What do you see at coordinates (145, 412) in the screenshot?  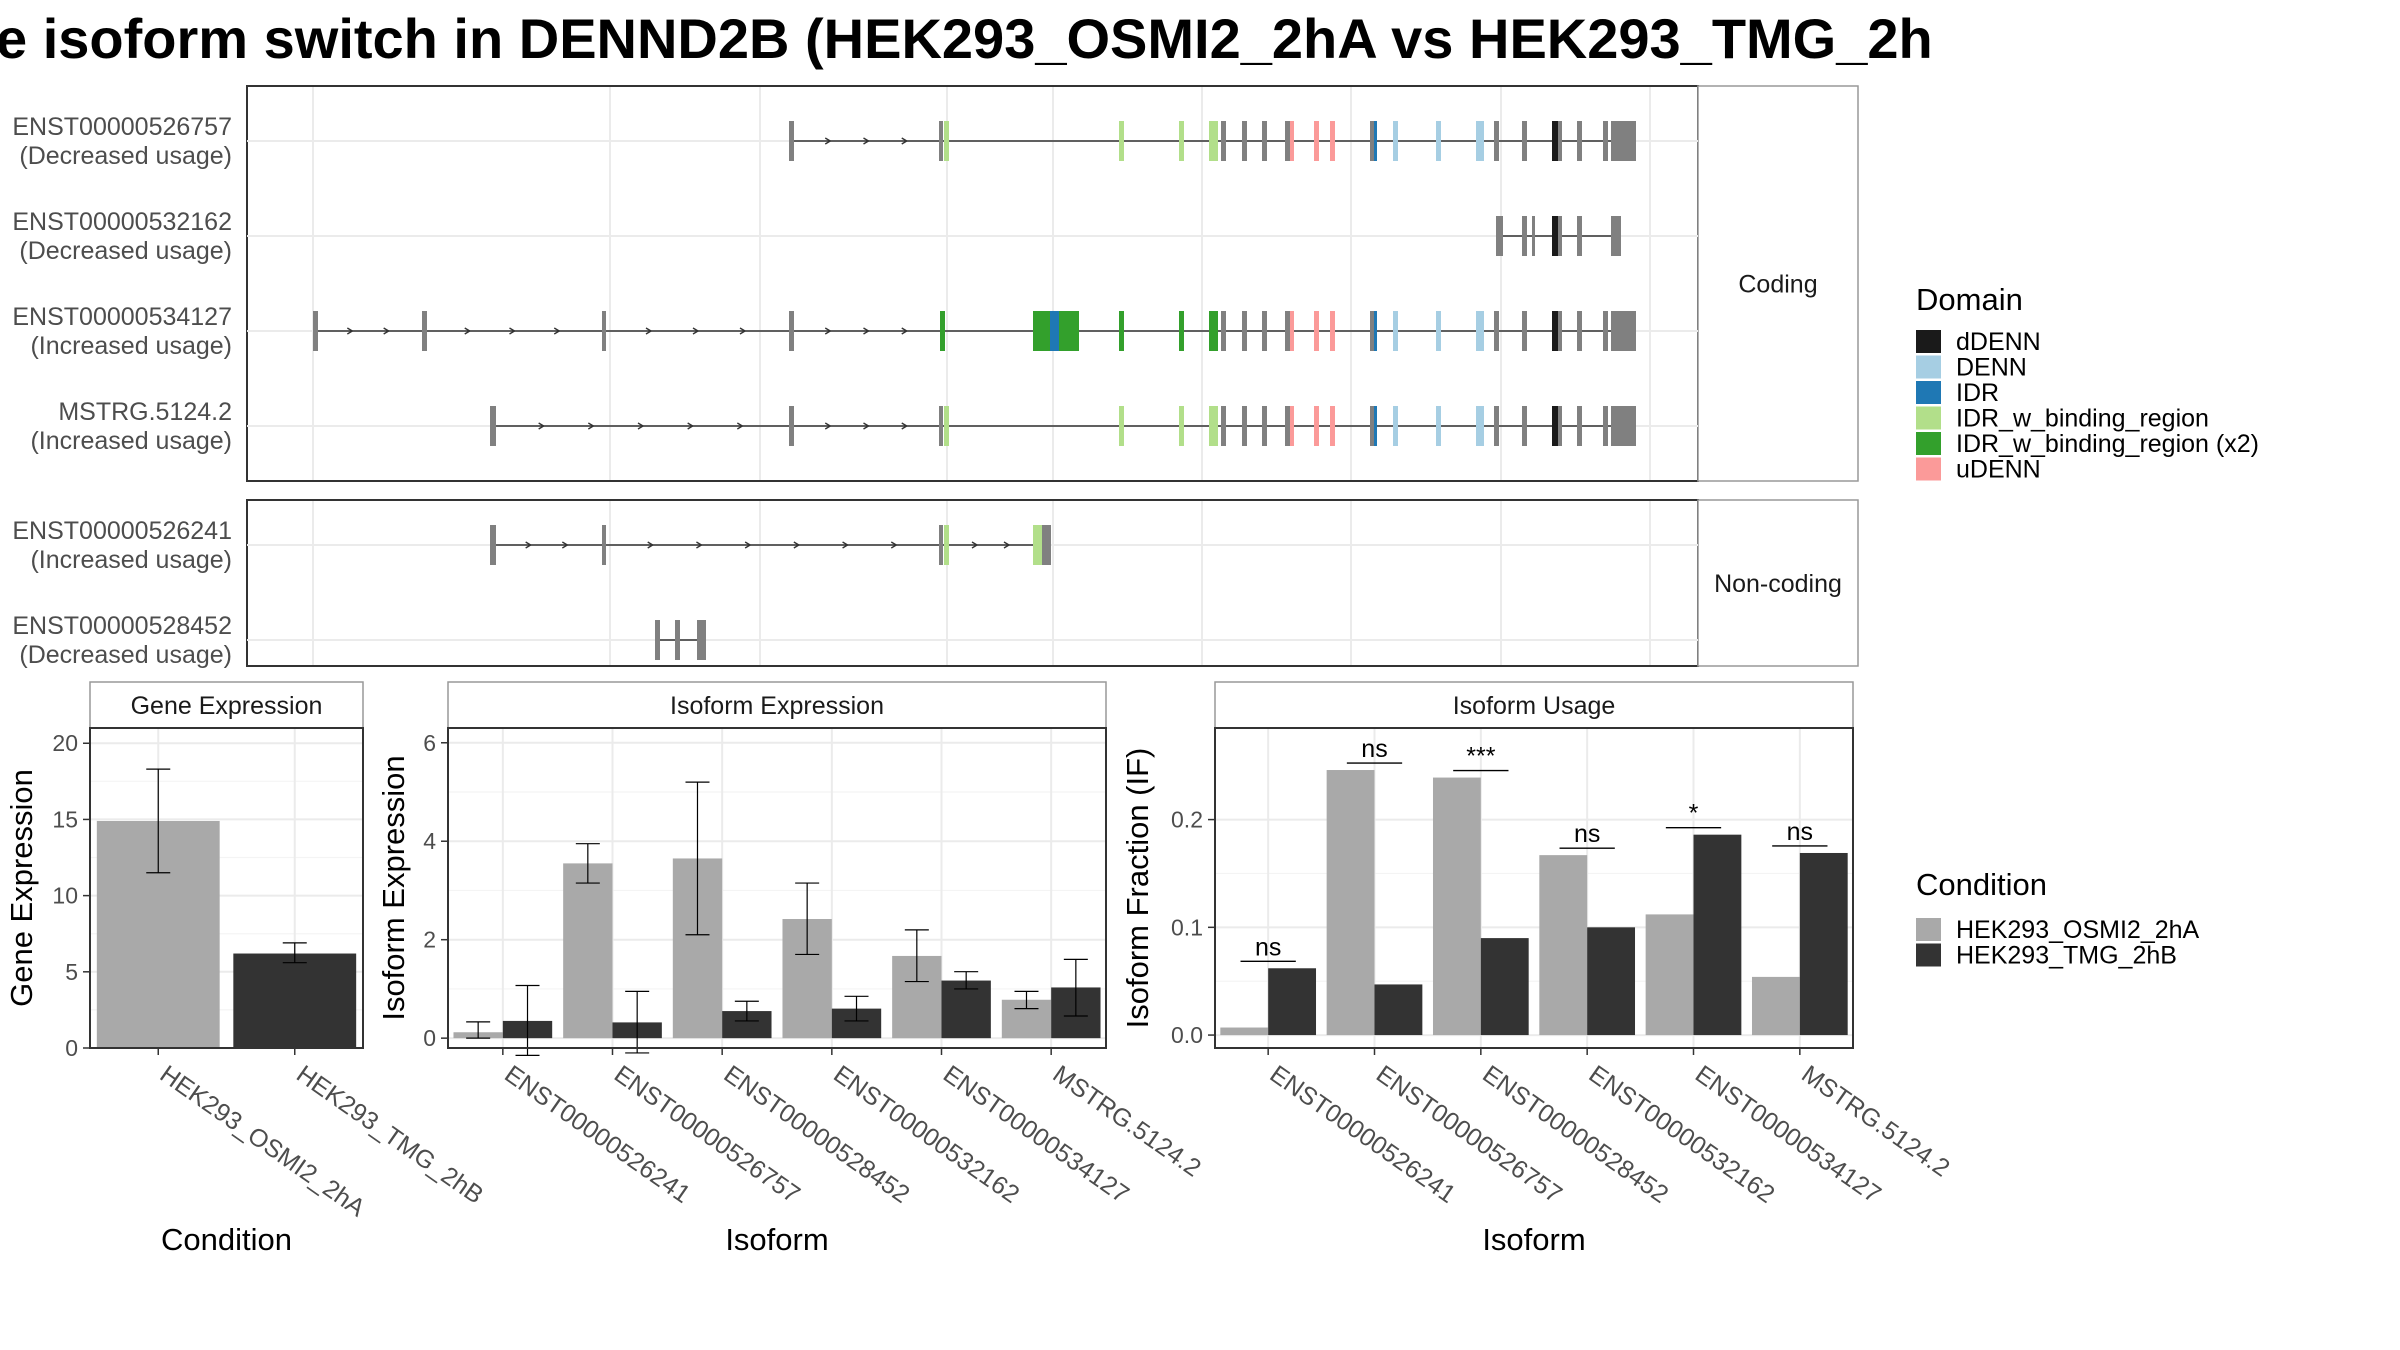 I see `transcript-label: MSTRG.5124.2` at bounding box center [145, 412].